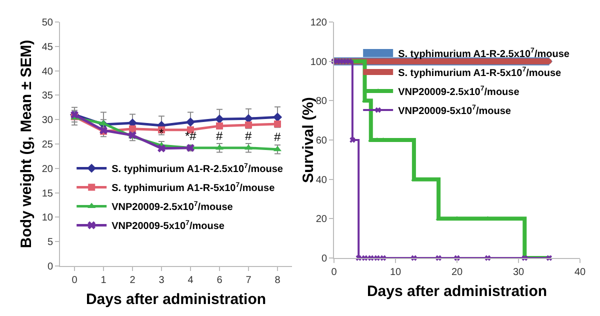  Describe the element at coordinates (324, 259) in the screenshot. I see `y-tick-label: 0` at that location.